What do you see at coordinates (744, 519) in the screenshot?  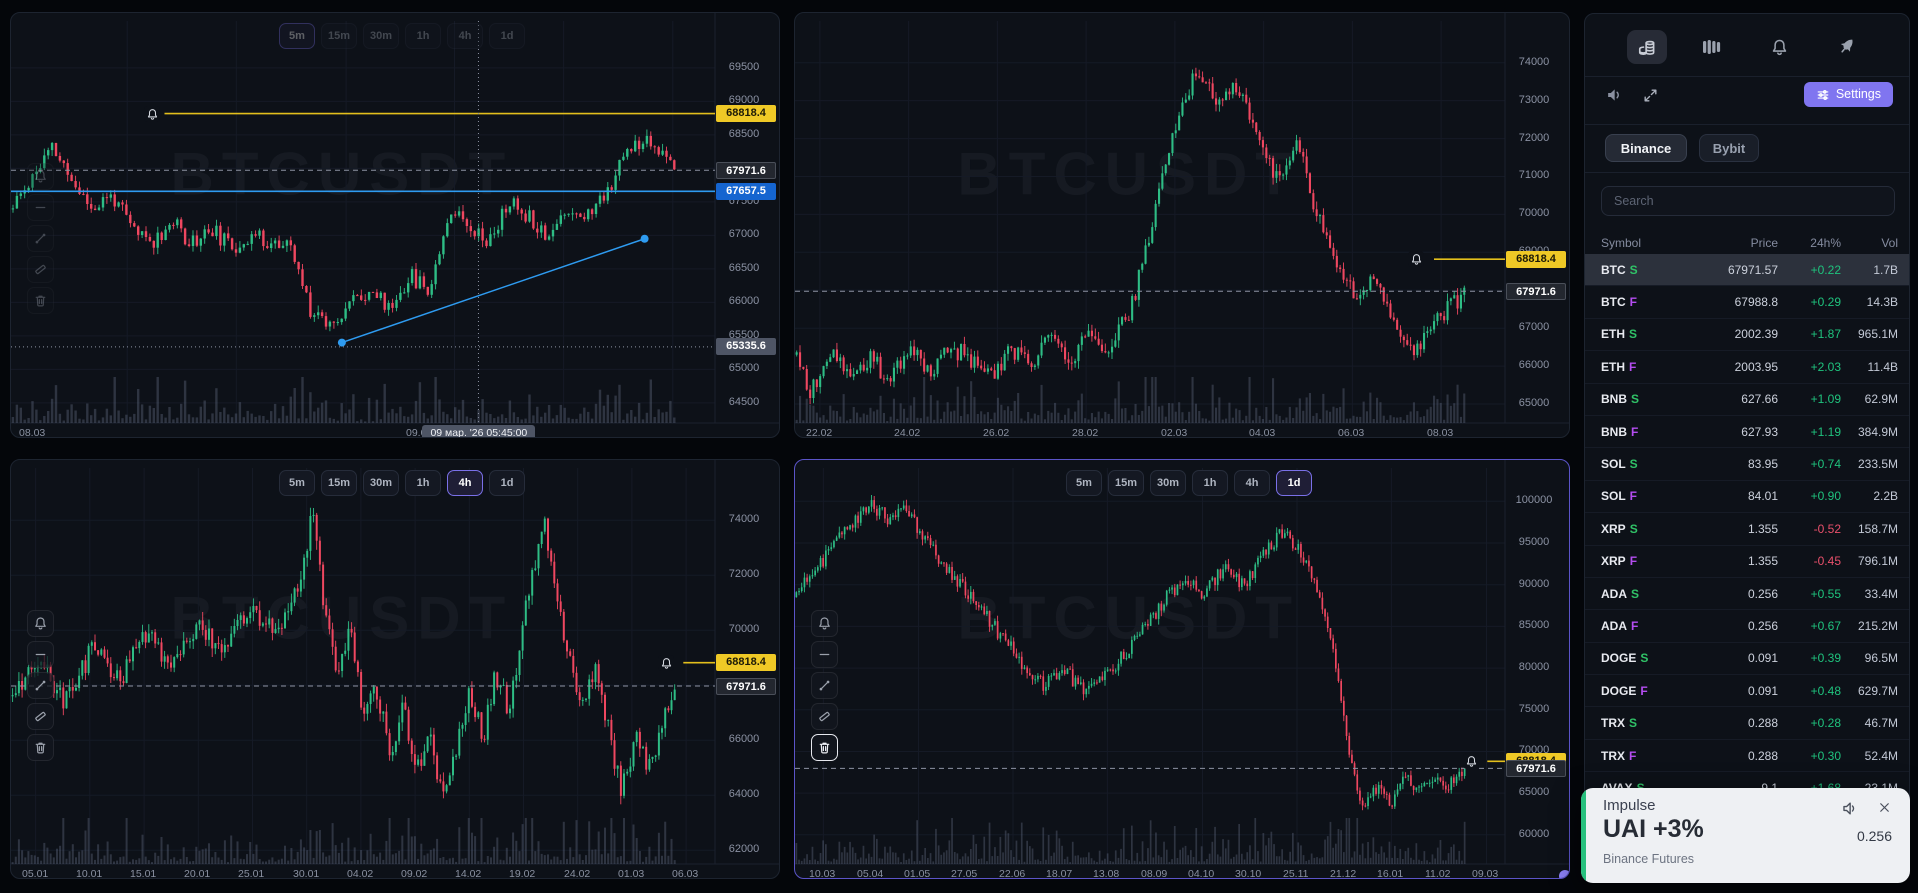 I see `price-tick: 74000` at bounding box center [744, 519].